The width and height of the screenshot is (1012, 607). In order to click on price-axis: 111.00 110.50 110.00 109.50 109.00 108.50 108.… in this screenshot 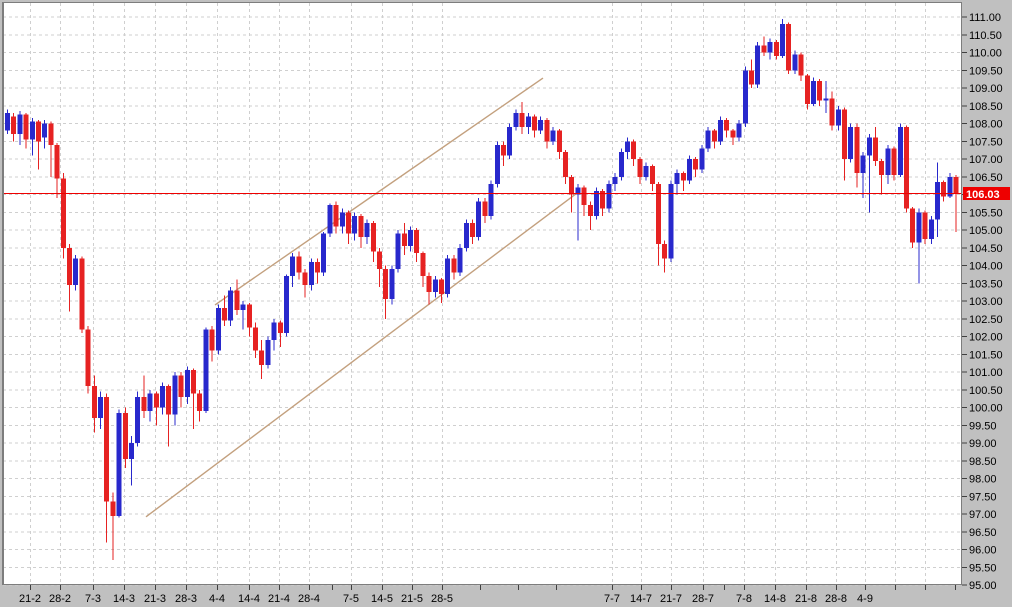, I will do `click(986, 302)`.